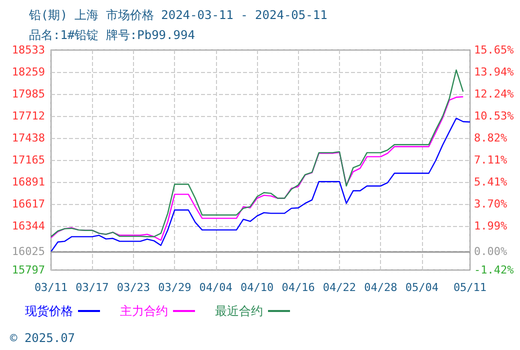  Describe the element at coordinates (28, 182) in the screenshot. I see `y-tick-label: 16891` at that location.